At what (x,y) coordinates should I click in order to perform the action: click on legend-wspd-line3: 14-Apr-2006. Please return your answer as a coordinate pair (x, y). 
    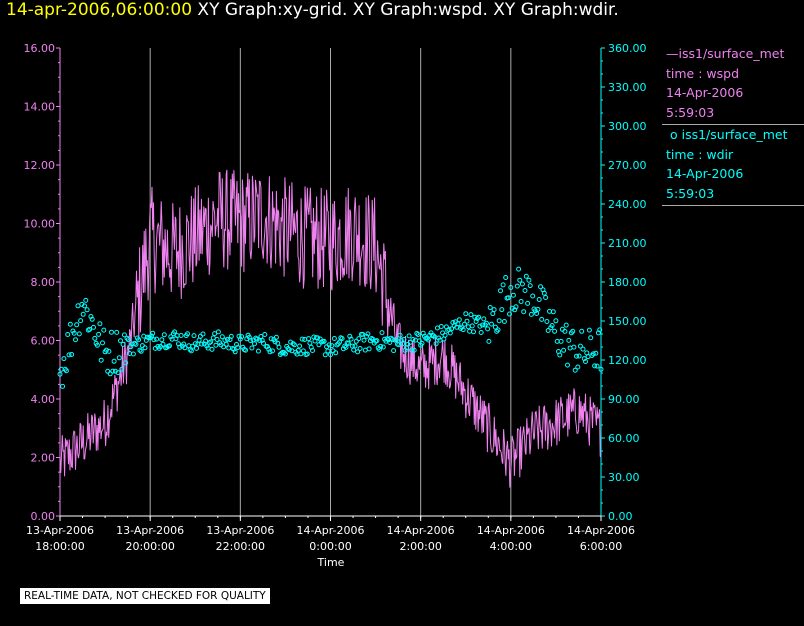
    Looking at the image, I should click on (705, 92).